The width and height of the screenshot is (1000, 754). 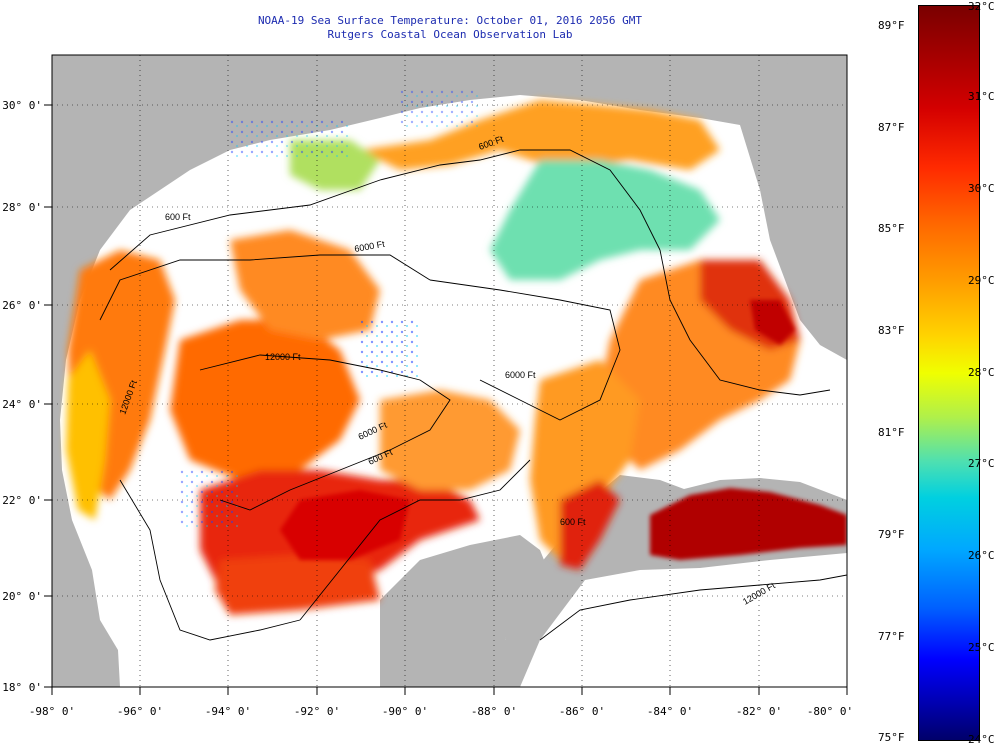 I want to click on sst-central-redcore, so click(x=345, y=525).